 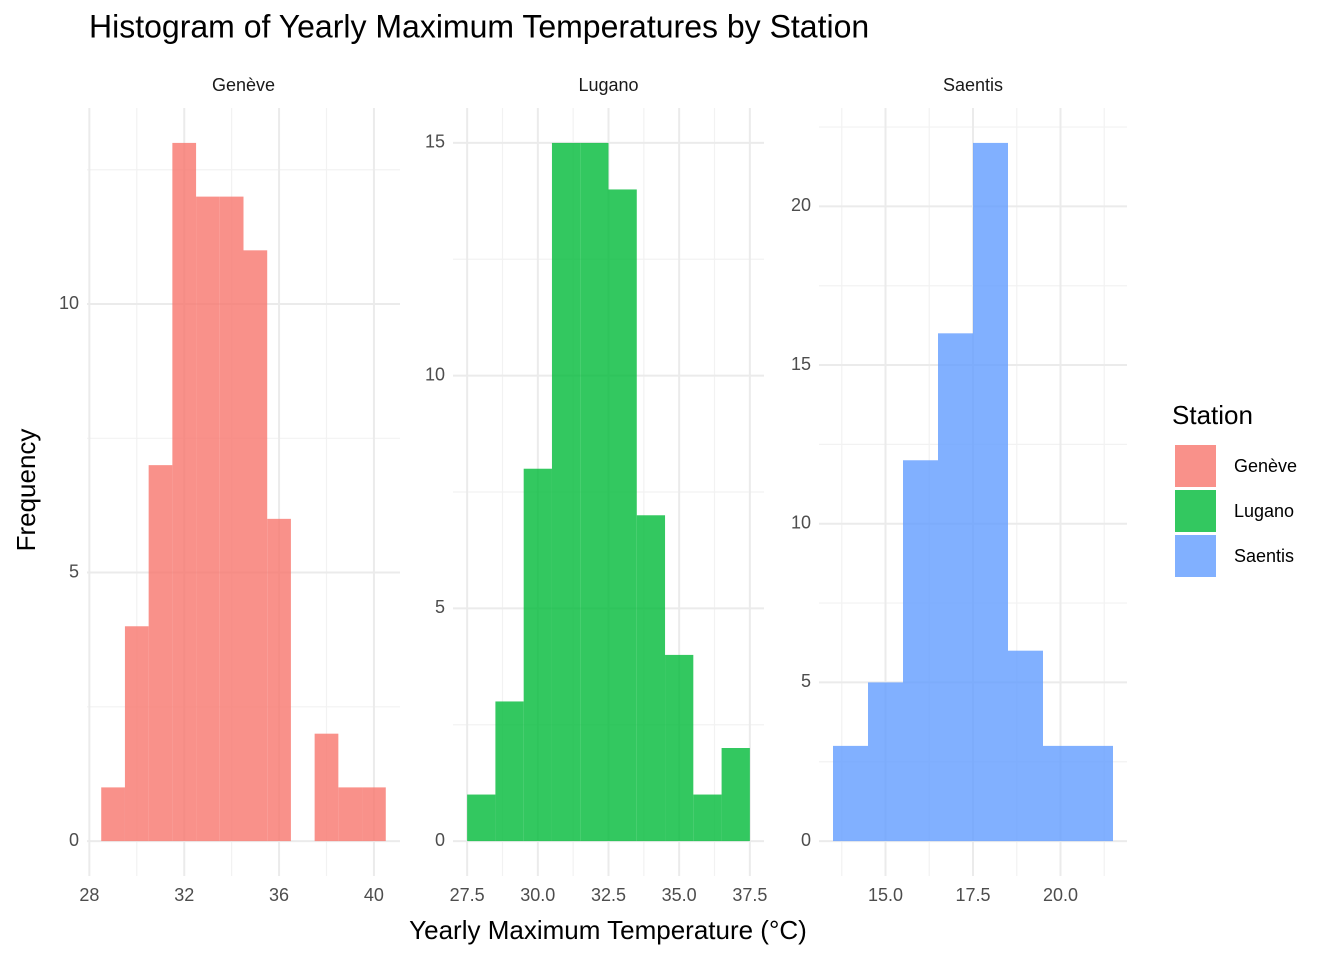 What do you see at coordinates (679, 895) in the screenshot?
I see `x-tick-label: 35.0` at bounding box center [679, 895].